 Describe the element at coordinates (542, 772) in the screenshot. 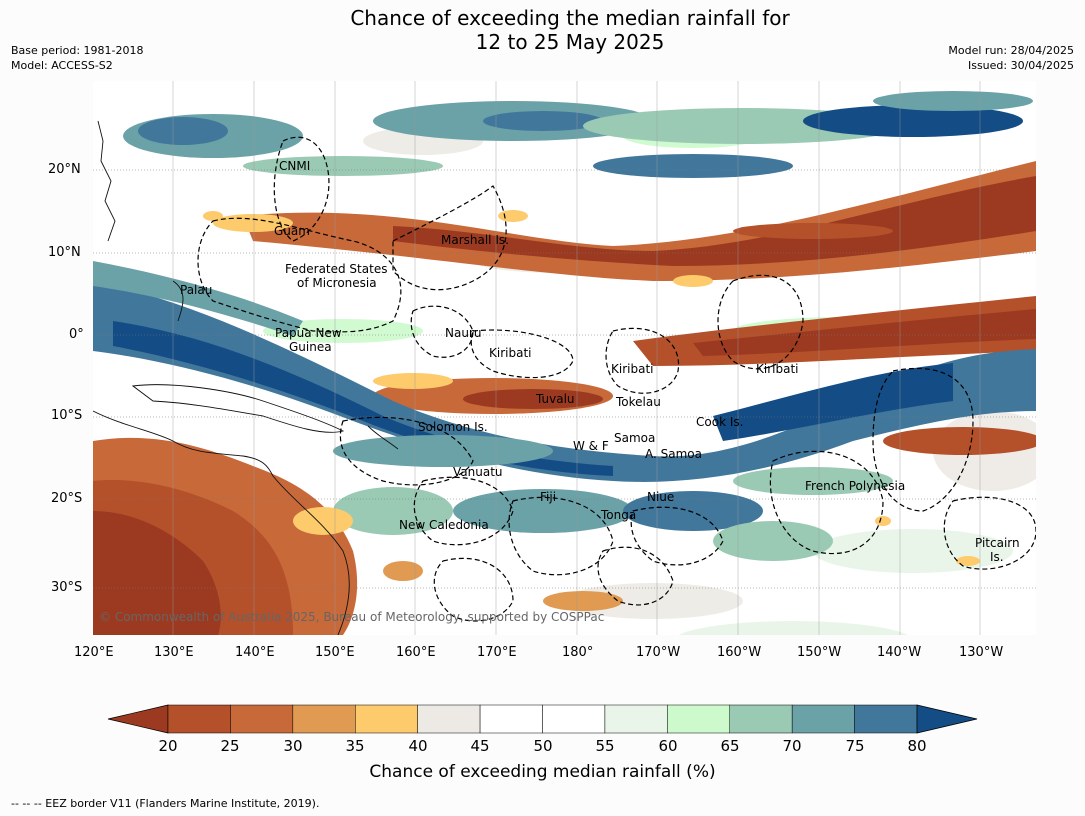

I see `colorbar-label: Chance of exceeding median rainfall (%)` at that location.